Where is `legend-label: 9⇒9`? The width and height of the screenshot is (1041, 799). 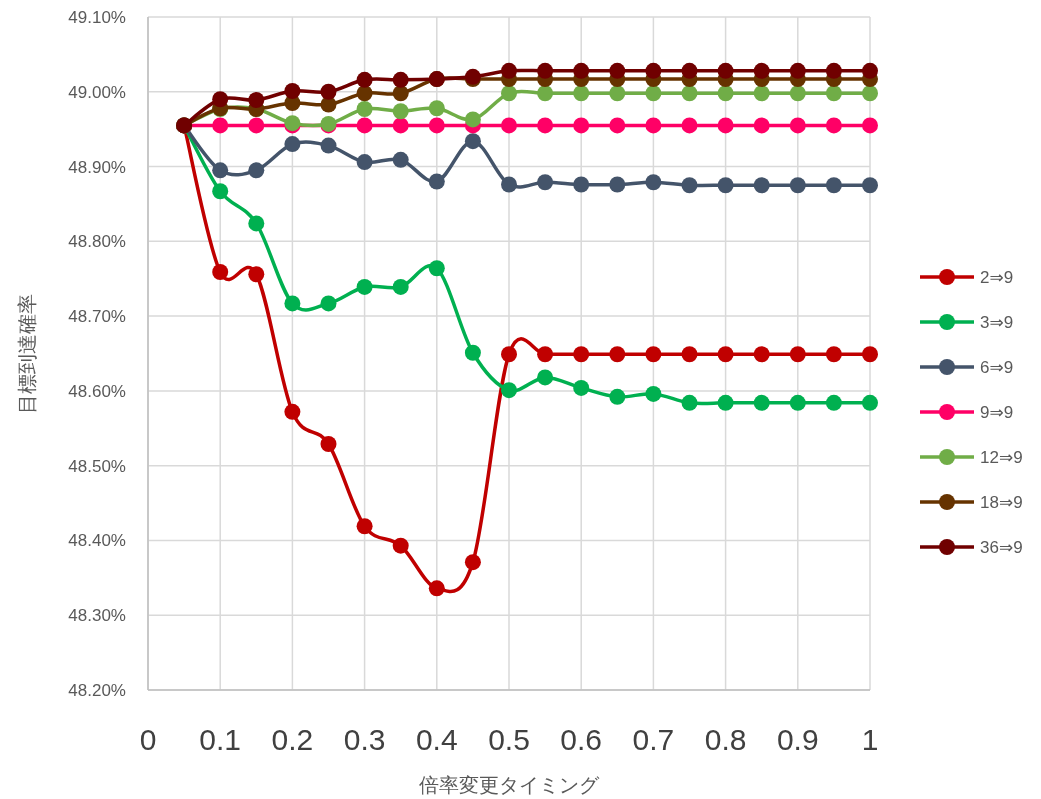
legend-label: 9⇒9 is located at coordinates (997, 412).